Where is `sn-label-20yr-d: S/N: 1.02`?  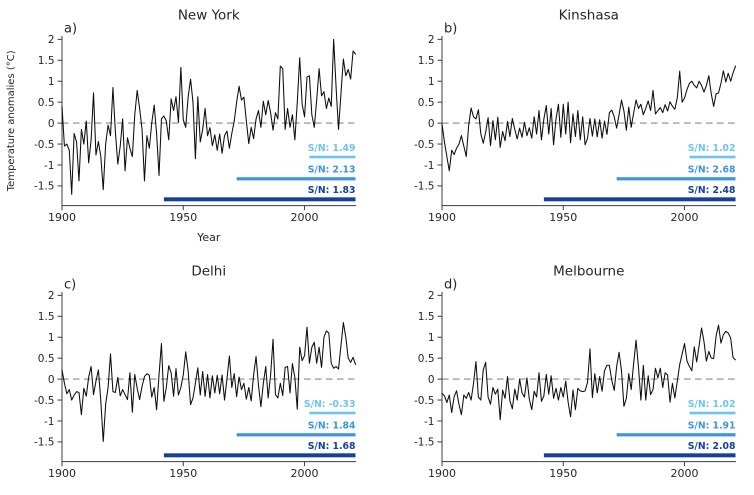
sn-label-20yr-d: S/N: 1.02 is located at coordinates (712, 404).